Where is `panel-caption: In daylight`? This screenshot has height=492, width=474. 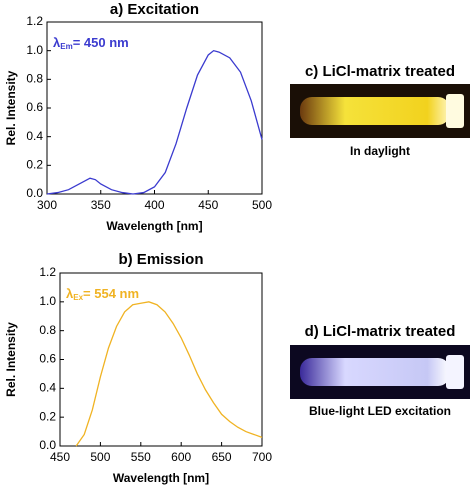
panel-caption: In daylight is located at coordinates (380, 151).